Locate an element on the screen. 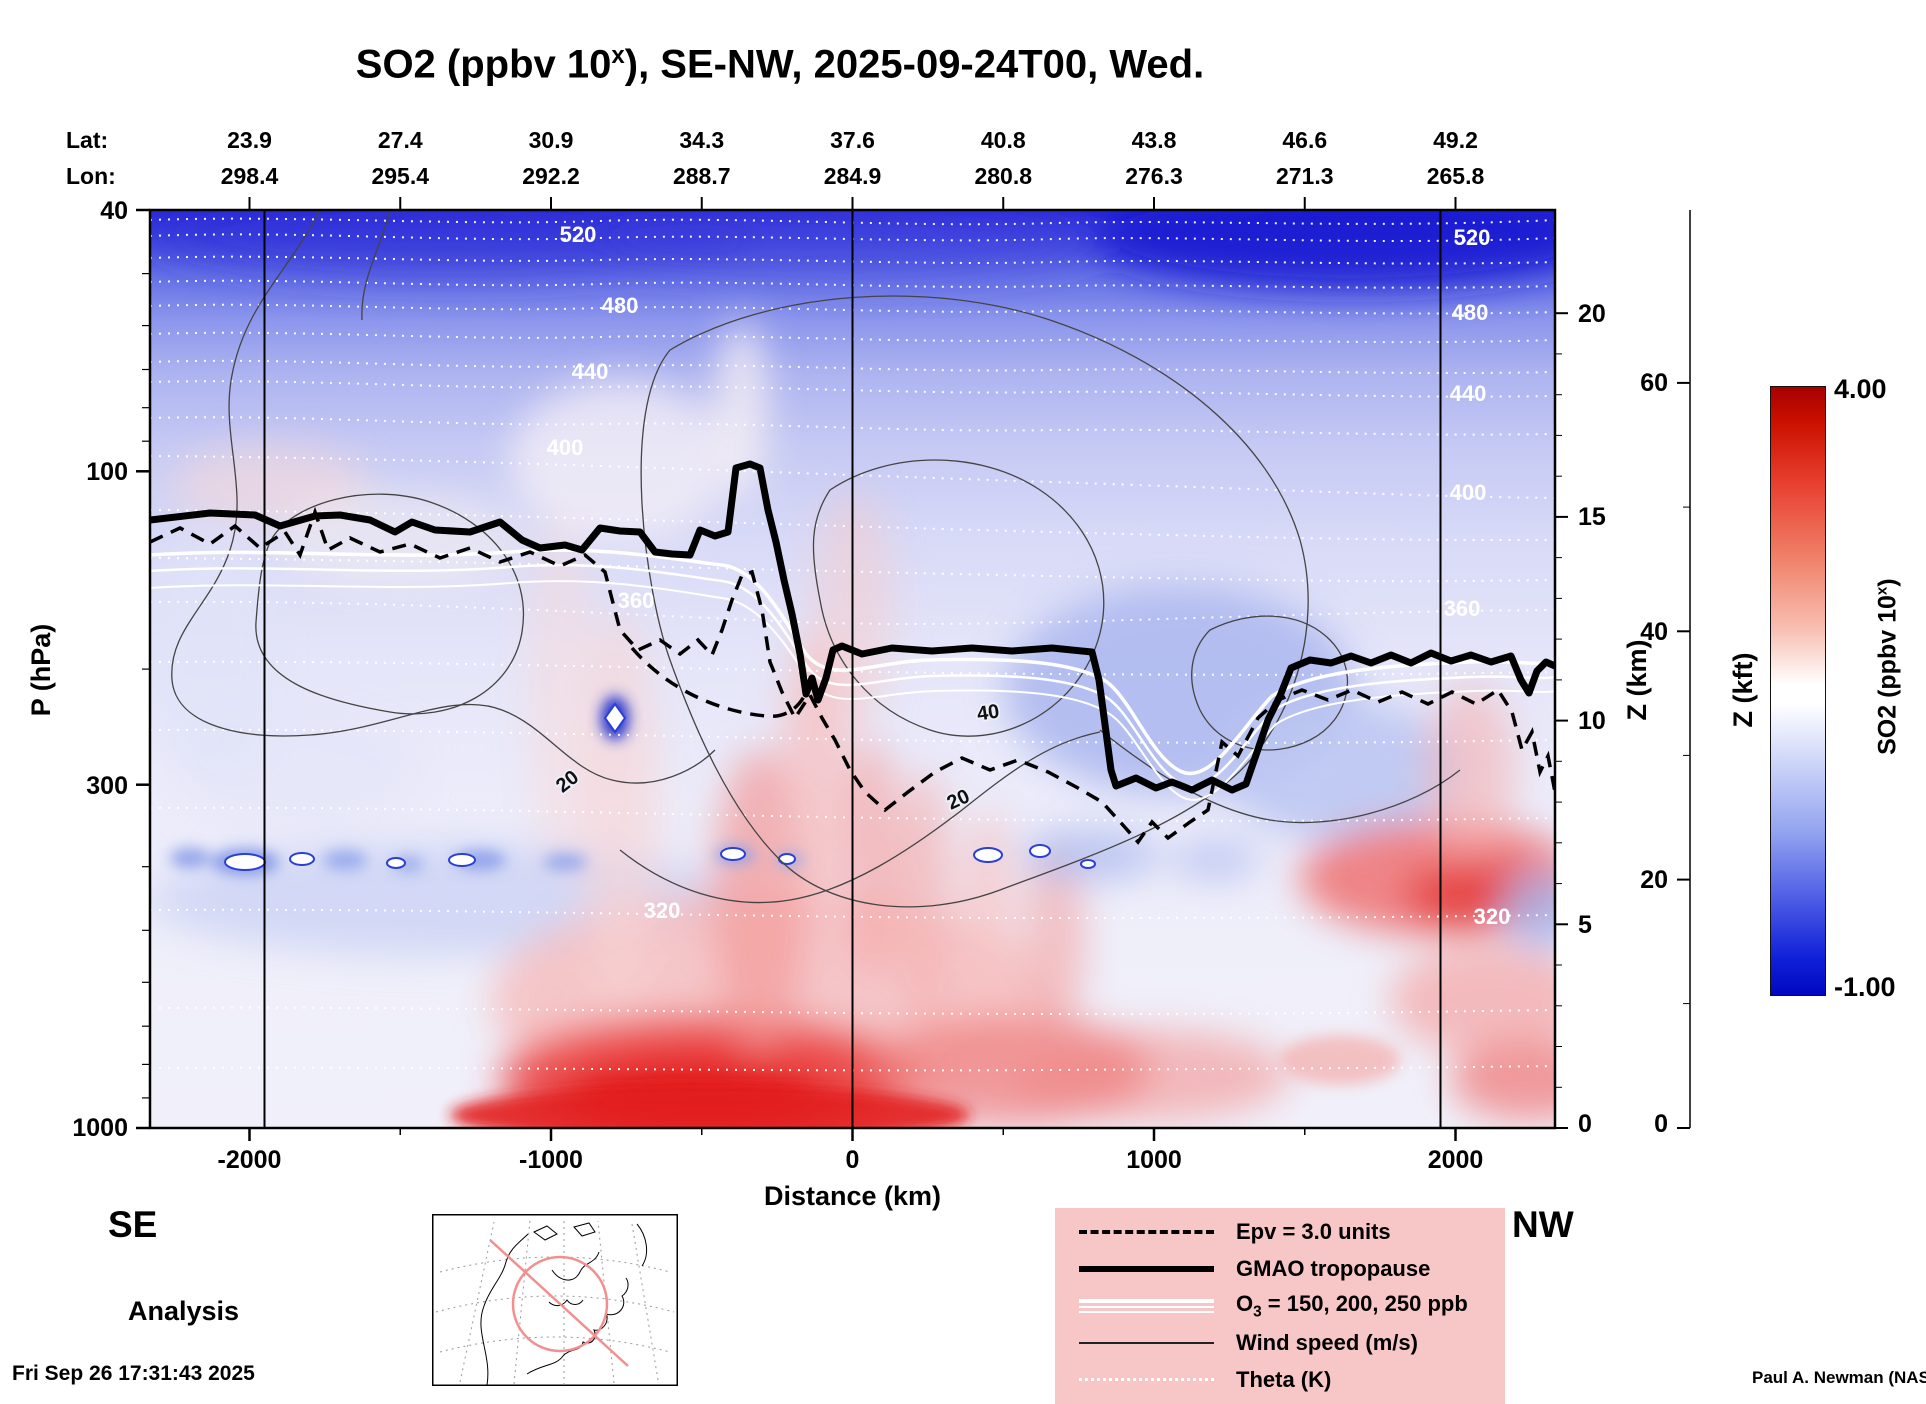 The image size is (1926, 1404). endpoint-nw: NW is located at coordinates (1543, 1224).